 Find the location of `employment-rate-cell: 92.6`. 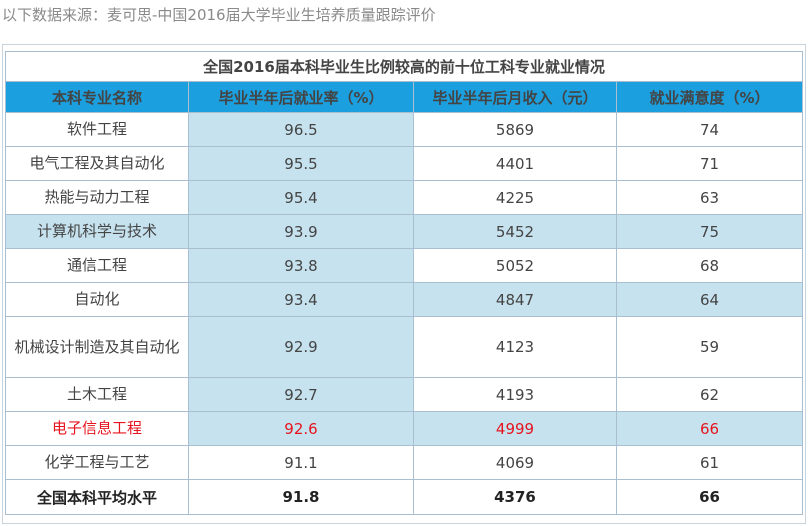

employment-rate-cell: 92.6 is located at coordinates (301, 428).